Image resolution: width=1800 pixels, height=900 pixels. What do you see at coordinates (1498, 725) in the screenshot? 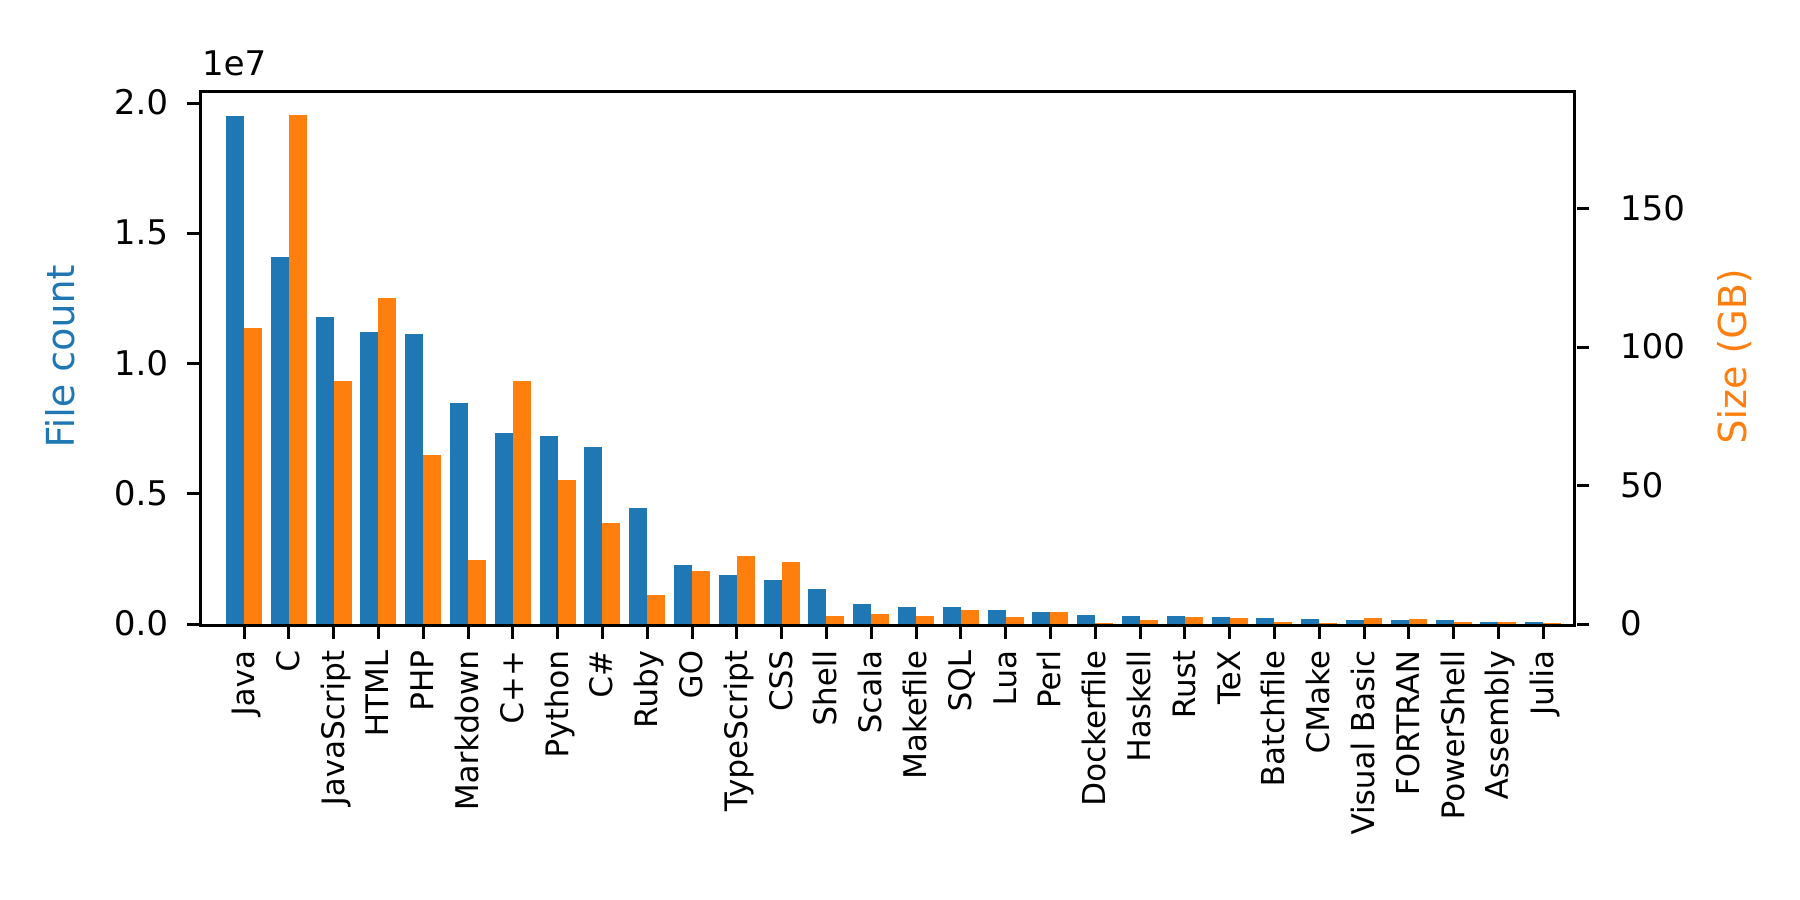
I see `x-tick-label-assembly: Assembly` at bounding box center [1498, 725].